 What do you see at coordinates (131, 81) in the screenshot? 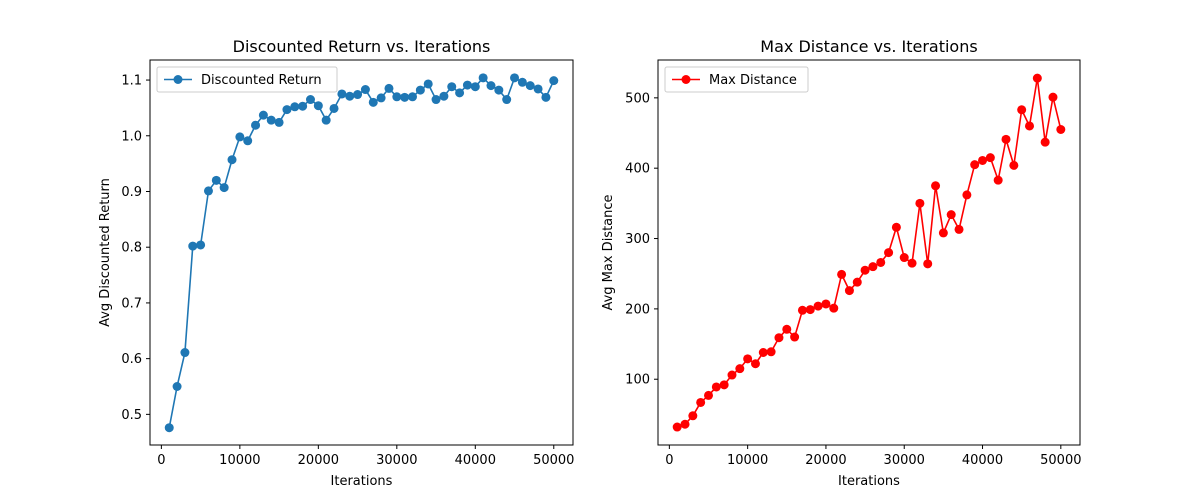
I see `discounted-return-y-tick-label: 1.1` at bounding box center [131, 81].